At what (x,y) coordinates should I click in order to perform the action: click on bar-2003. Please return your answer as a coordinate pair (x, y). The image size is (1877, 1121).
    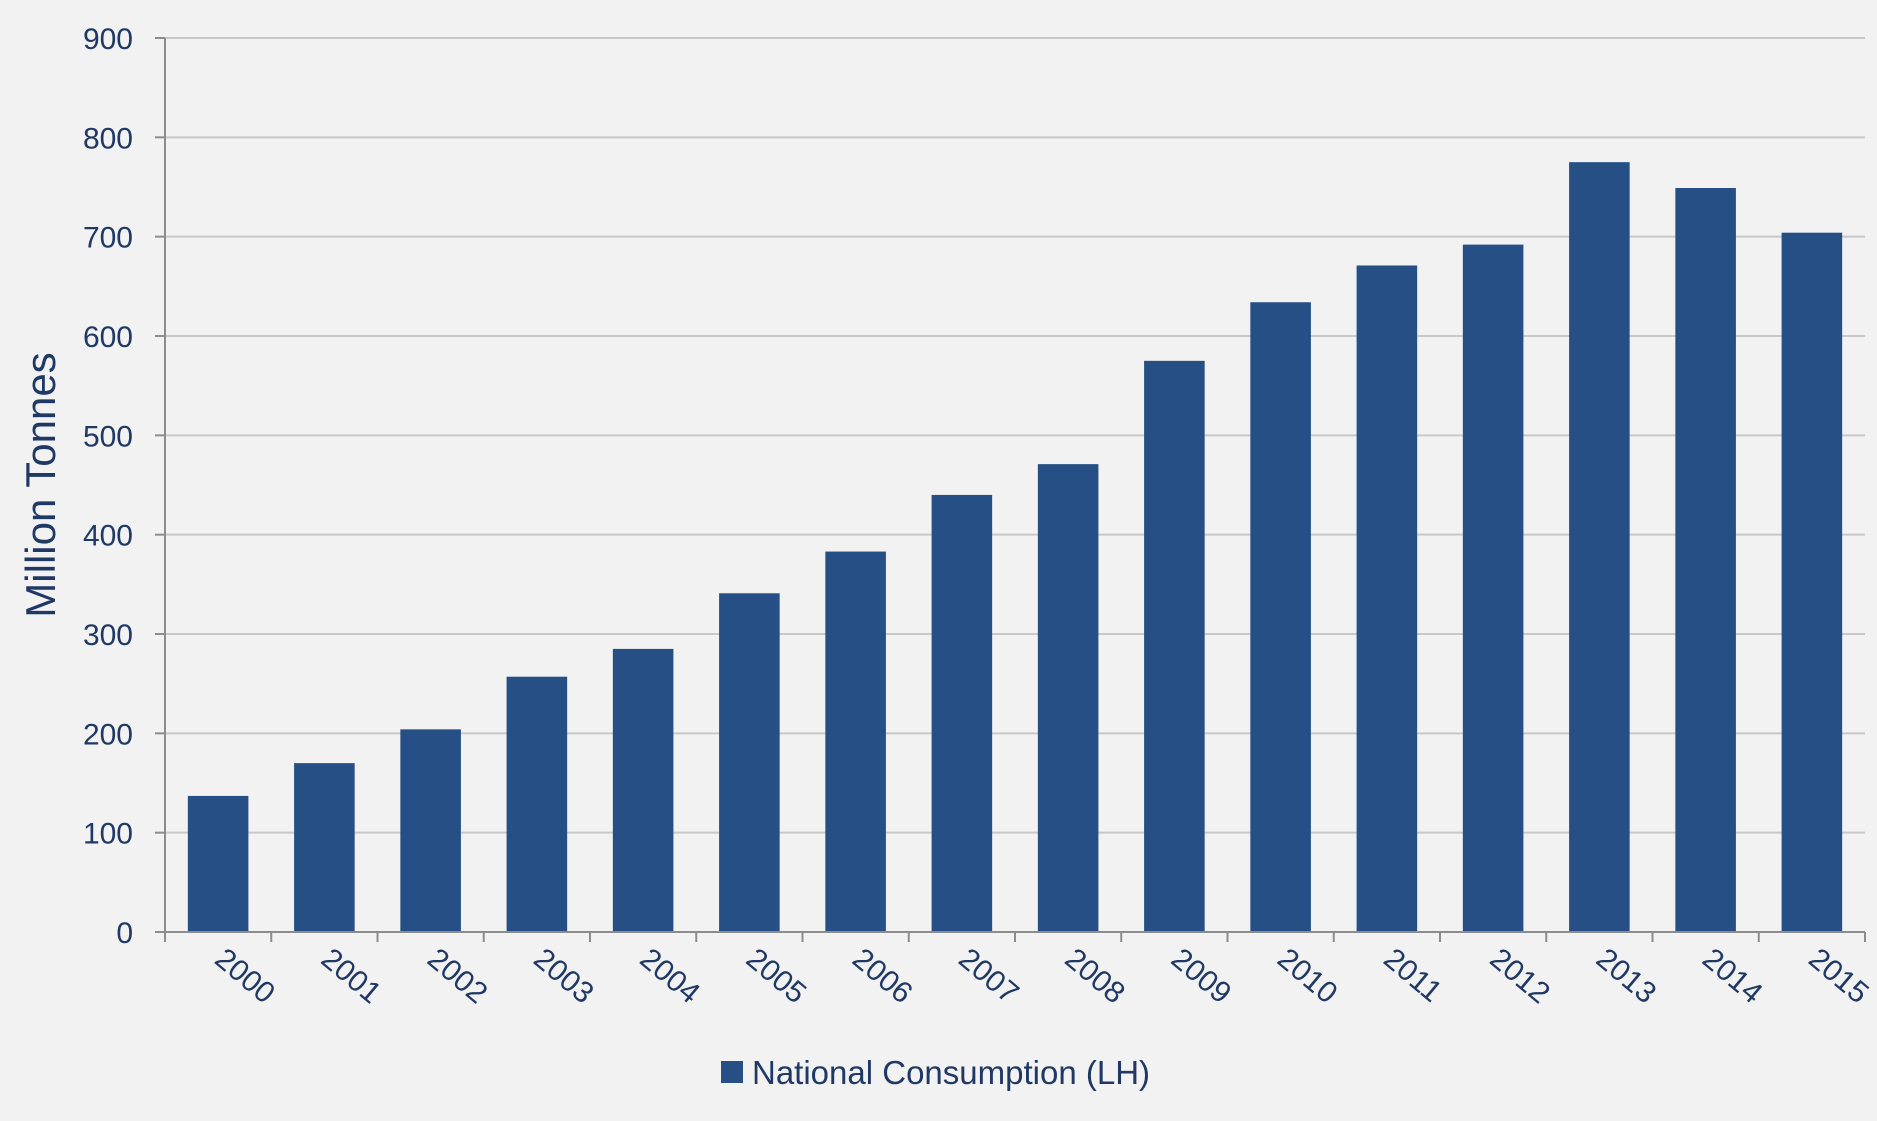
    Looking at the image, I should click on (537, 804).